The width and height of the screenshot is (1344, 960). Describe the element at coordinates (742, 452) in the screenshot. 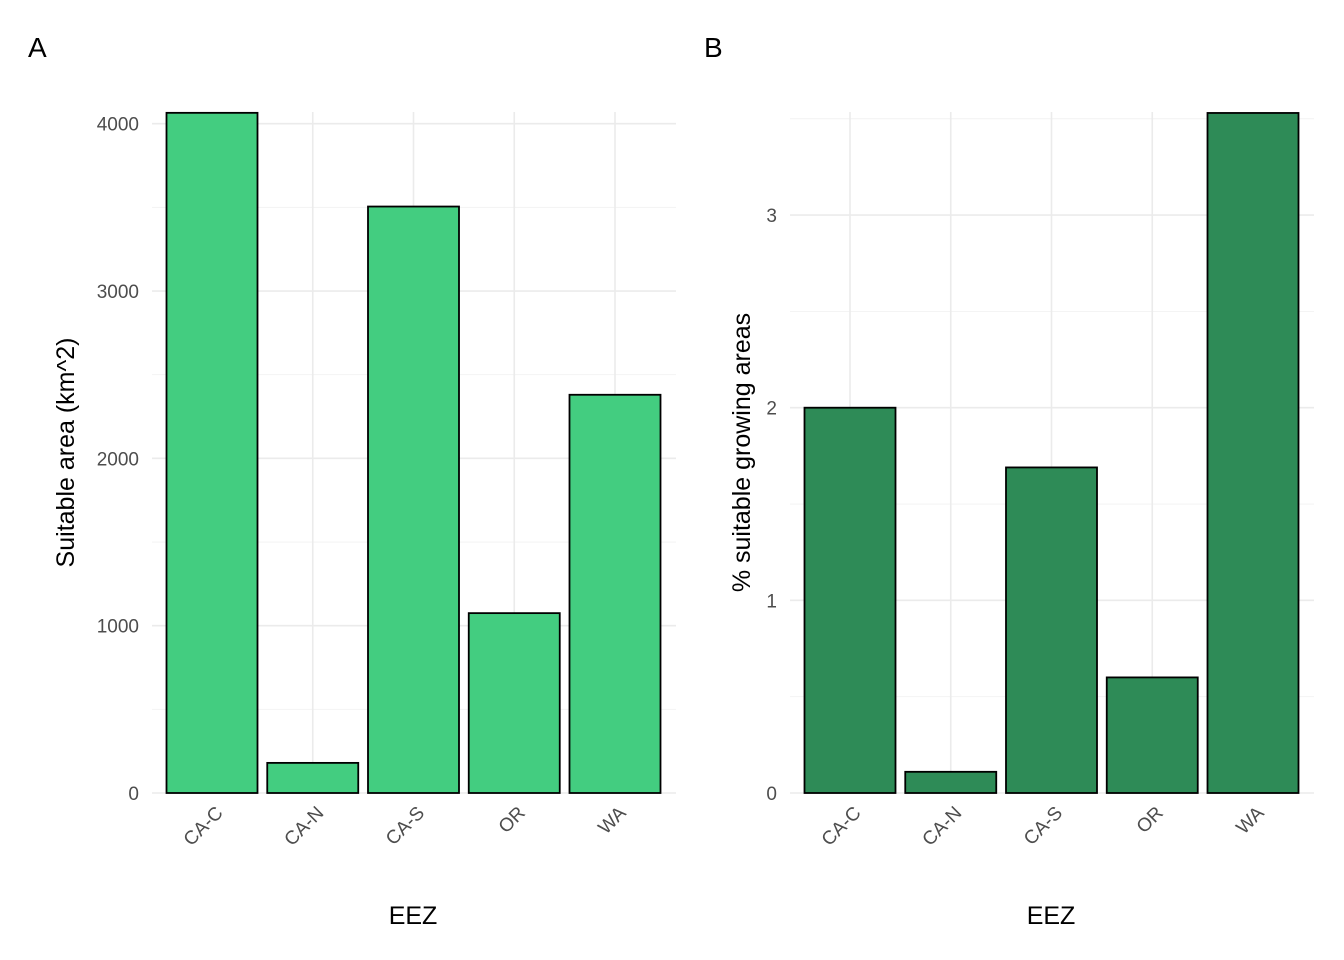

I see `y-axis-title: % suitable growing areas` at that location.